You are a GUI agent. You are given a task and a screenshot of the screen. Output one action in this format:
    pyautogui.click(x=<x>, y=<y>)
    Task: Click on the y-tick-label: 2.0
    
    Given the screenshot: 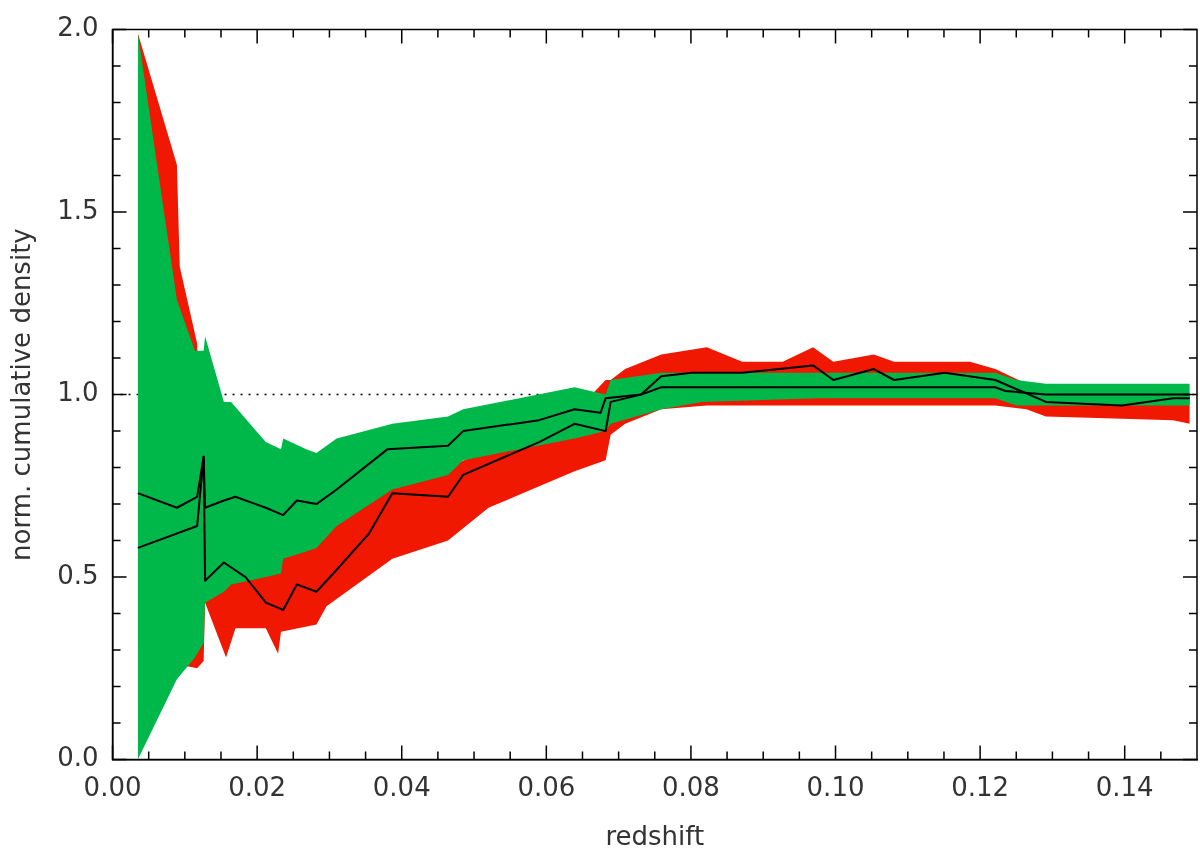 What is the action you would take?
    pyautogui.click(x=78, y=27)
    